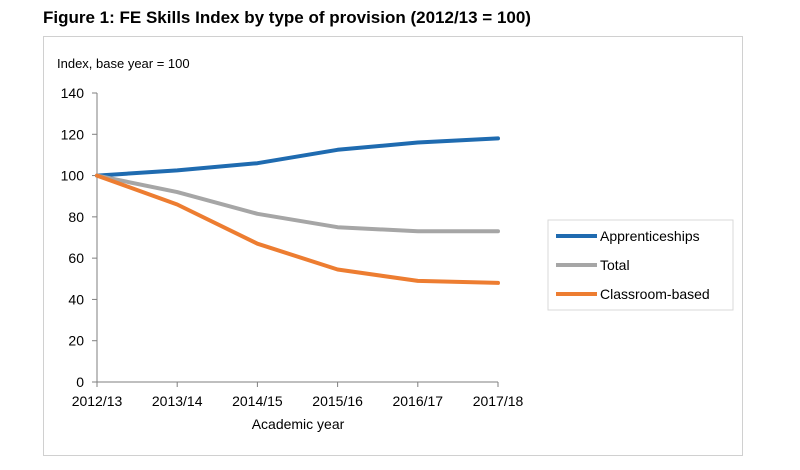 This screenshot has height=470, width=800. I want to click on x-tick-label: 2012/13, so click(97, 401).